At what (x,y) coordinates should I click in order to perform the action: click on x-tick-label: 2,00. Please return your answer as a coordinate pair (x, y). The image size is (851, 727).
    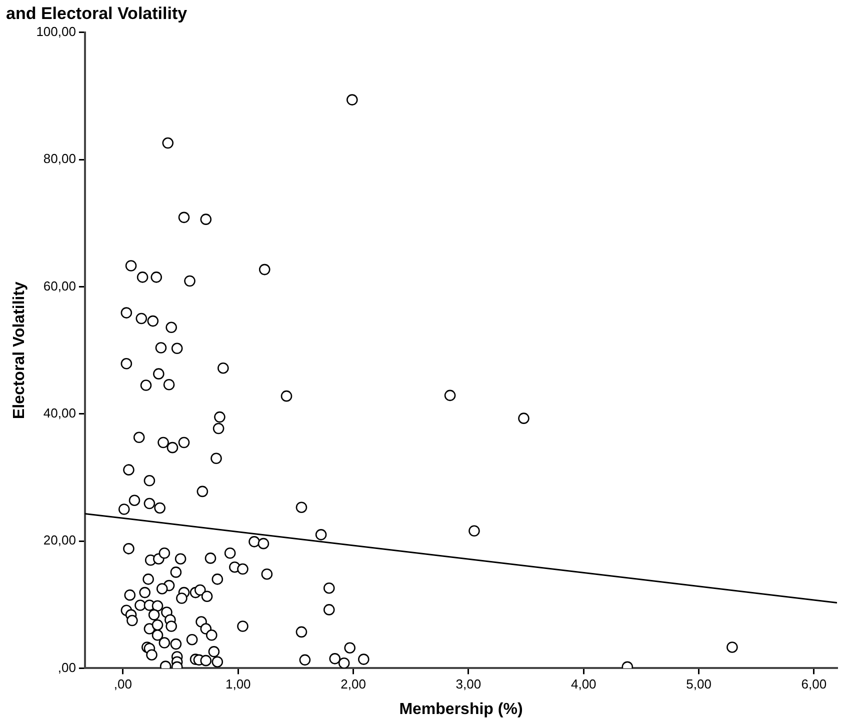
    Looking at the image, I should click on (353, 684).